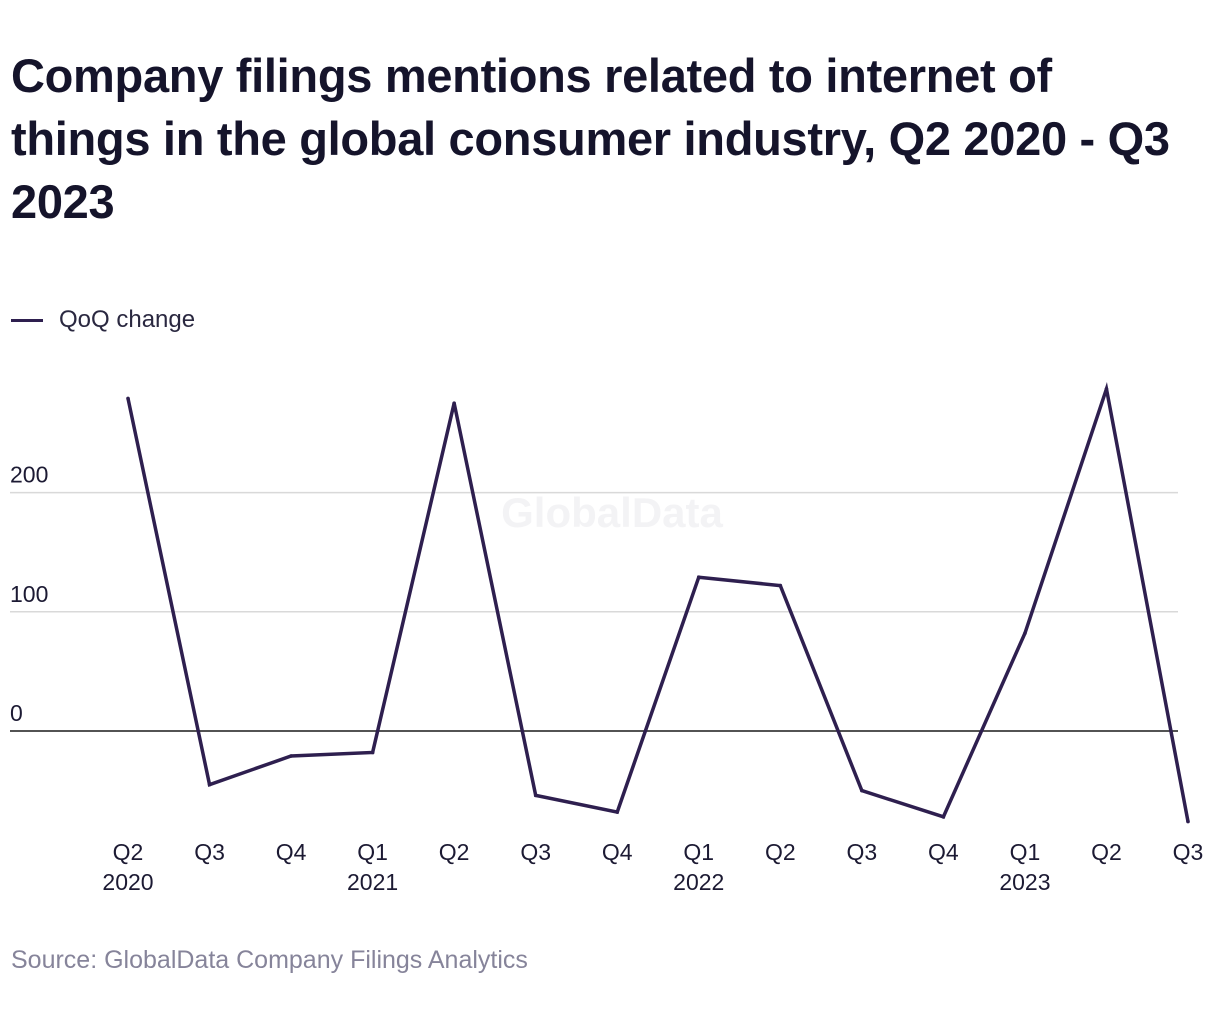 The height and width of the screenshot is (1020, 1220). I want to click on x-tick-year-label: 2022, so click(698, 882).